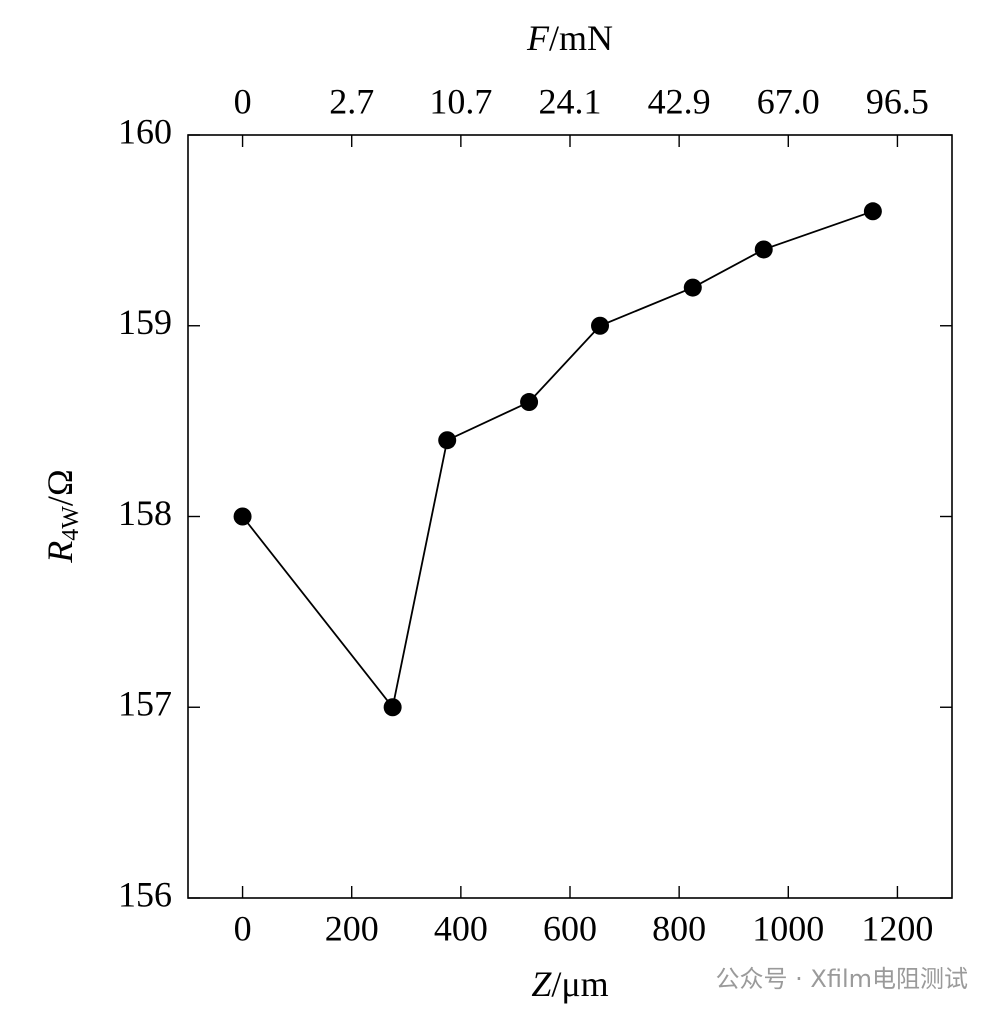 The width and height of the screenshot is (1000, 1020). I want to click on y-tick-label: 160, so click(145, 131).